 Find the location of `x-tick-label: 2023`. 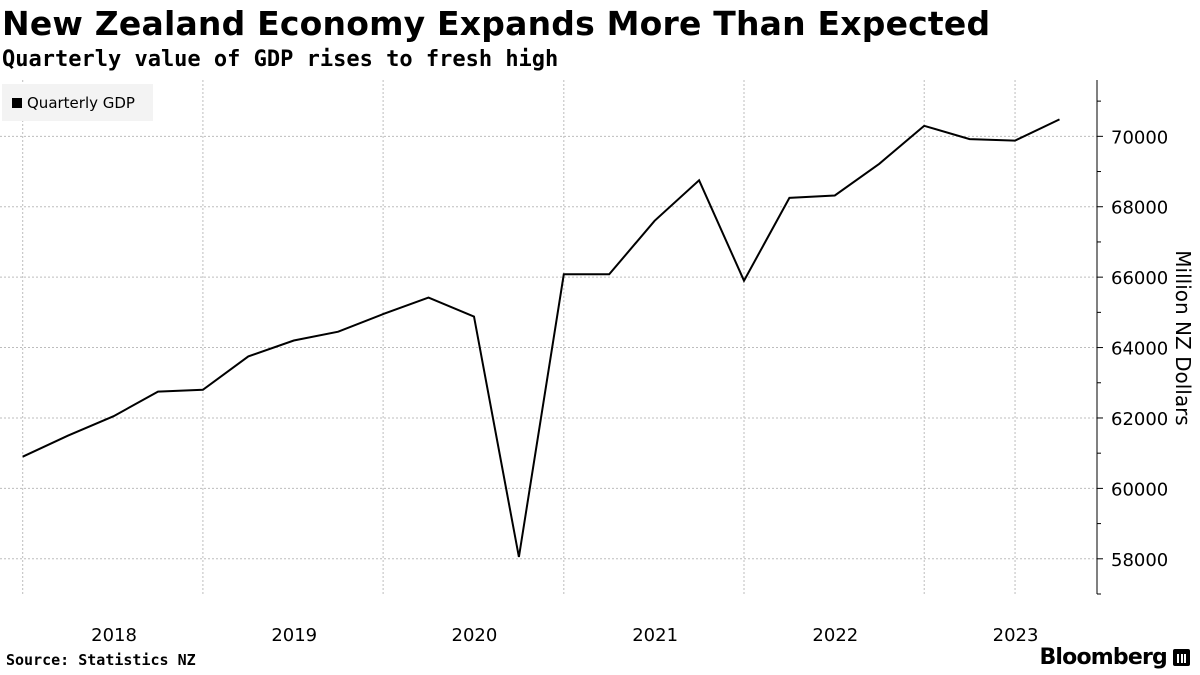

x-tick-label: 2023 is located at coordinates (1016, 635).